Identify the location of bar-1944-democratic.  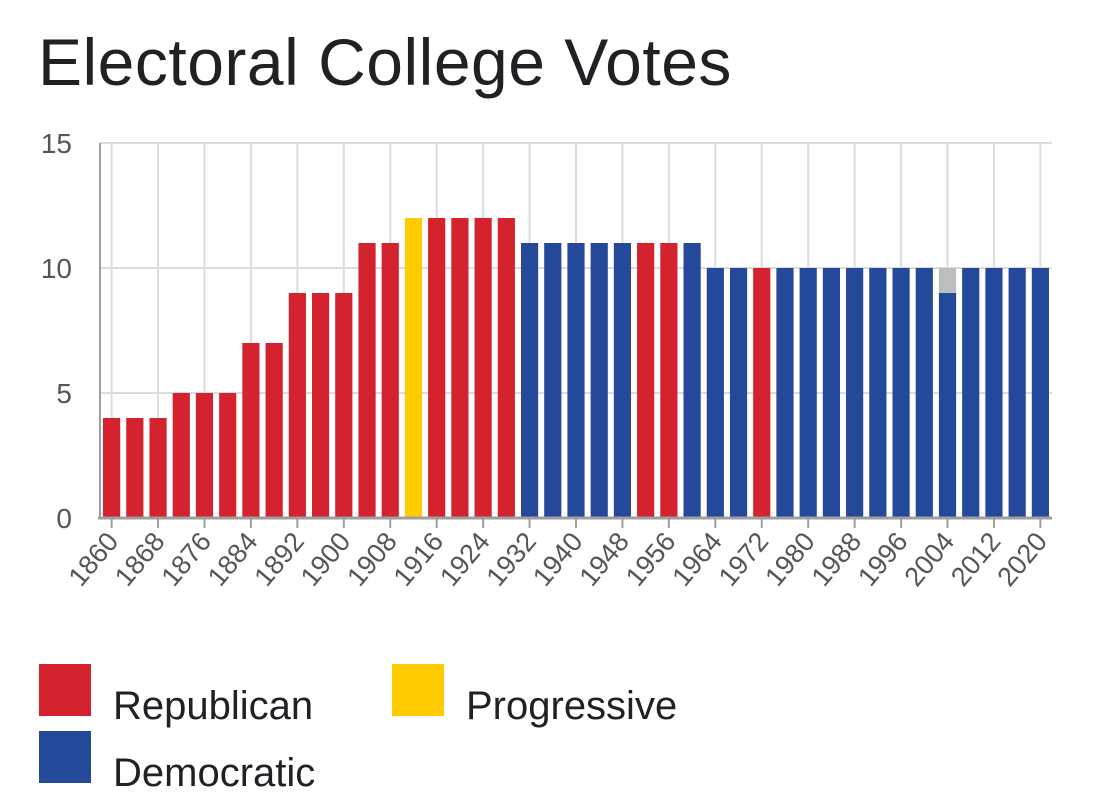
(599, 380).